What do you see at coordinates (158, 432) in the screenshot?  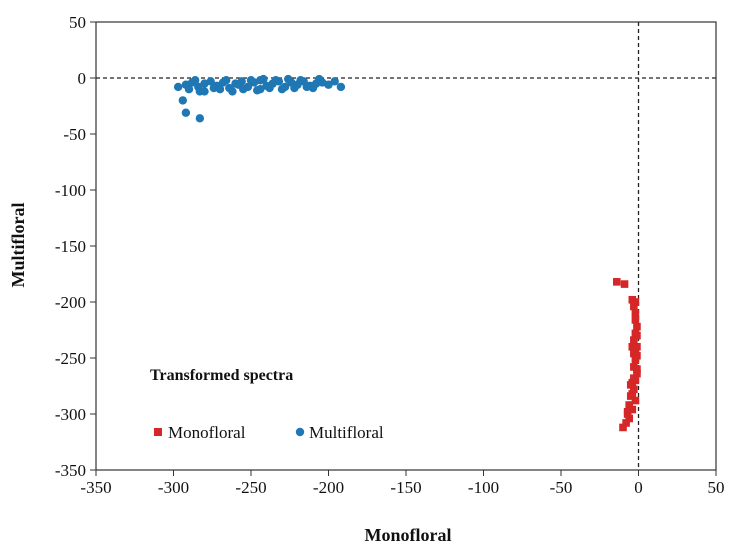 I see `legend-marker-monofloral` at bounding box center [158, 432].